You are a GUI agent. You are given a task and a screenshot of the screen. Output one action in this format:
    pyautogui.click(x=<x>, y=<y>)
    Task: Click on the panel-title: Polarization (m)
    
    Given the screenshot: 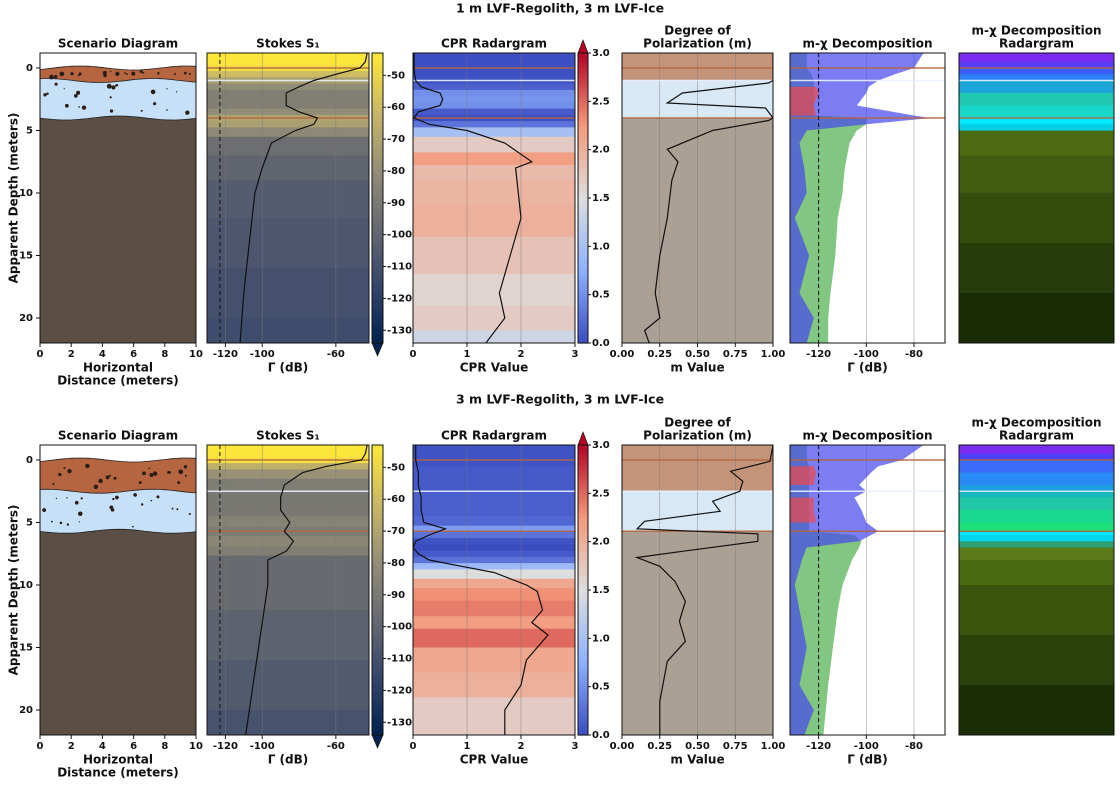 What is the action you would take?
    pyautogui.click(x=697, y=44)
    